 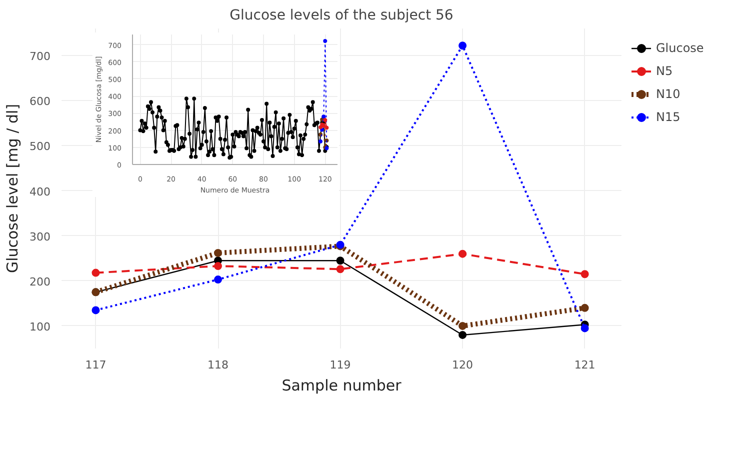 I want to click on y-axis-title: Glucose level [mg / dl], so click(x=13, y=189).